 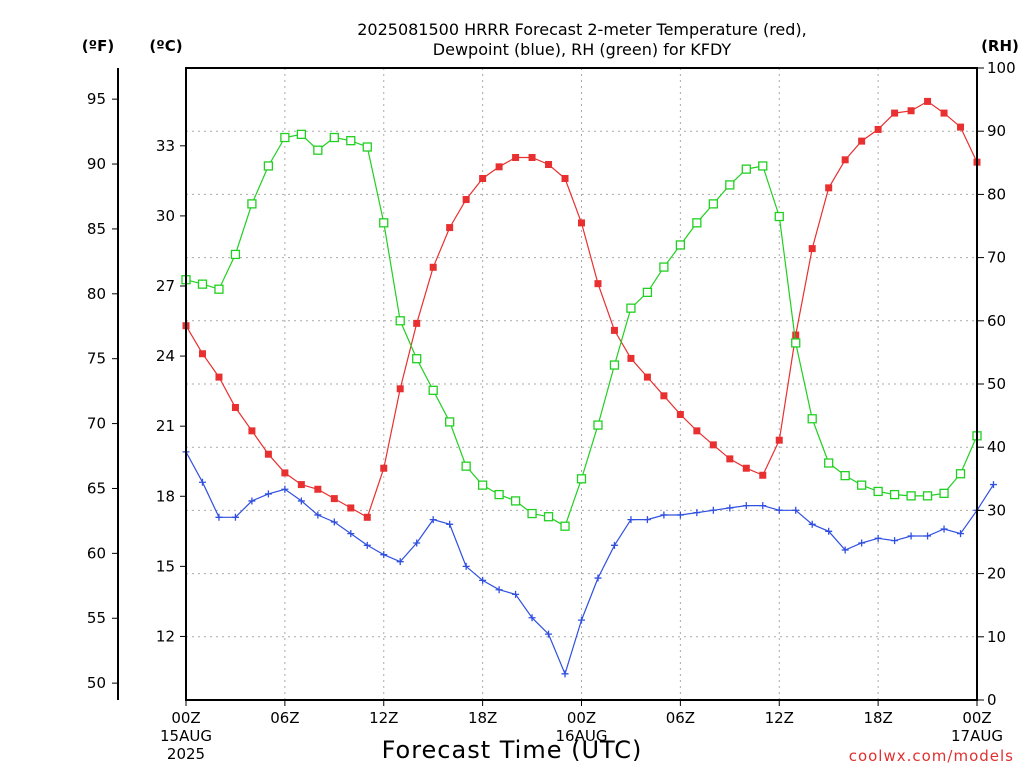 What do you see at coordinates (1001, 68) in the screenshot?
I see `rh-tick-label: 100` at bounding box center [1001, 68].